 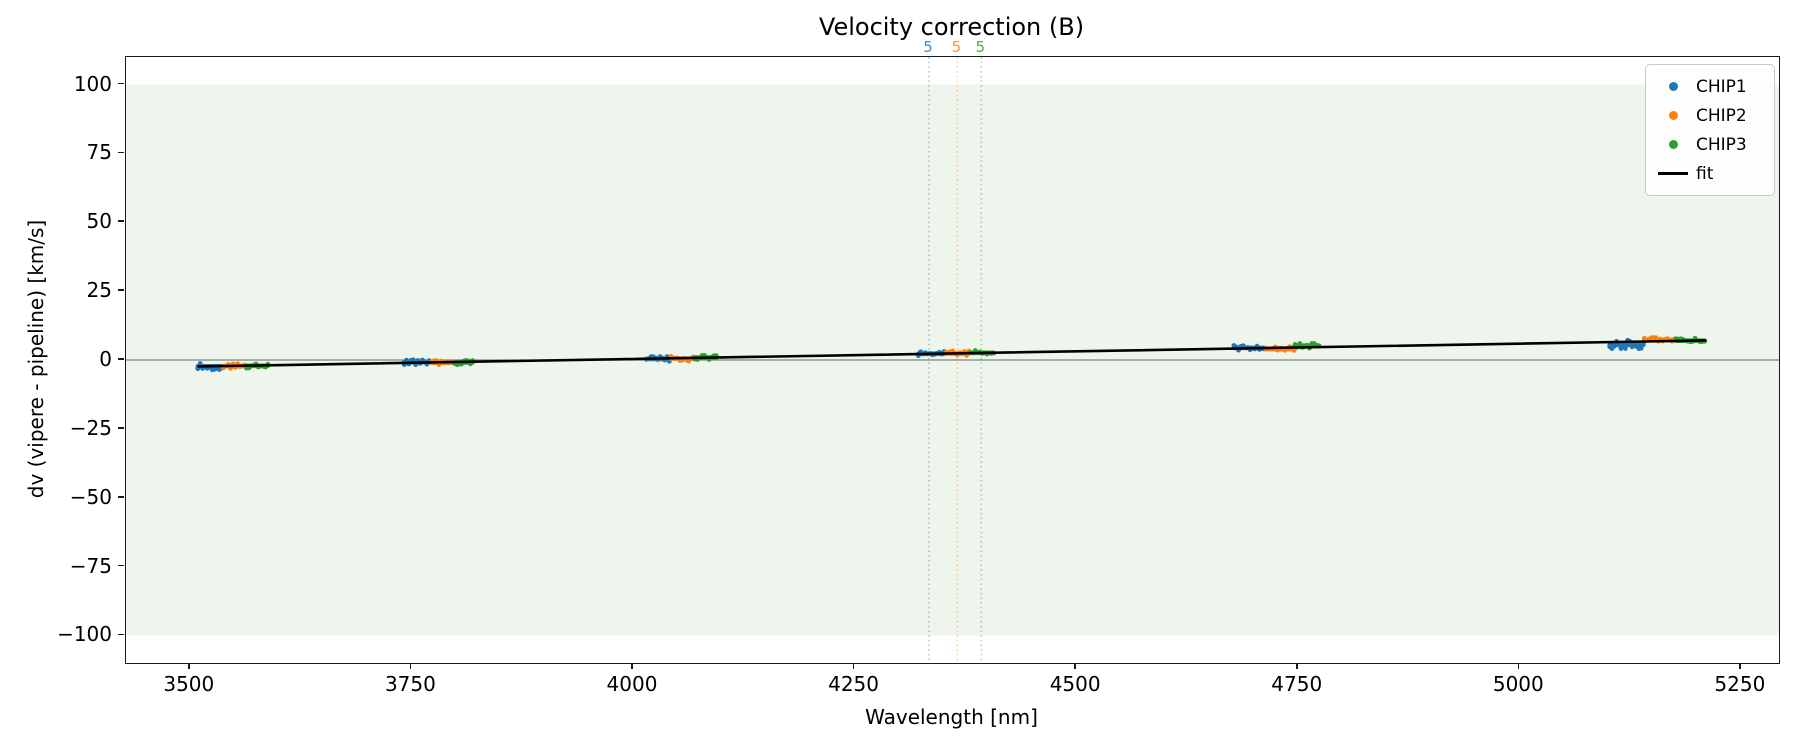 What do you see at coordinates (951, 27) in the screenshot?
I see `plot-title: Velocity correction (B)` at bounding box center [951, 27].